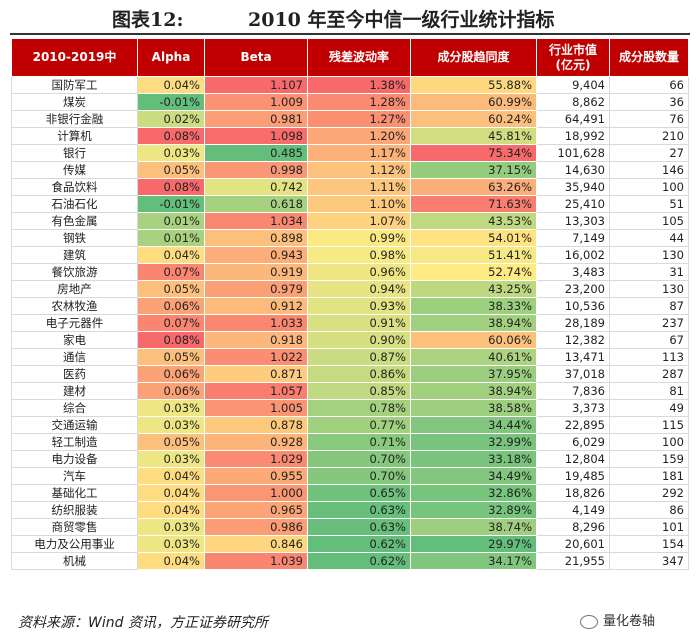 Image resolution: width=700 pixels, height=637 pixels. What do you see at coordinates (350, 34) in the screenshot?
I see `title-rule` at bounding box center [350, 34].